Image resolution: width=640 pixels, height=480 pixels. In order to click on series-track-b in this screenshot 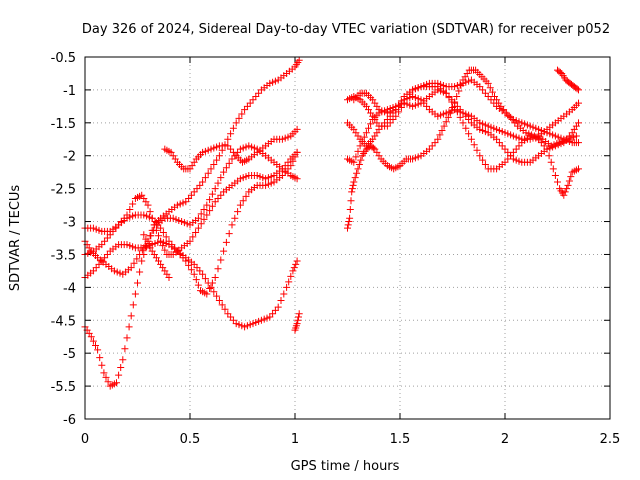, I will do `click(191, 210)`.